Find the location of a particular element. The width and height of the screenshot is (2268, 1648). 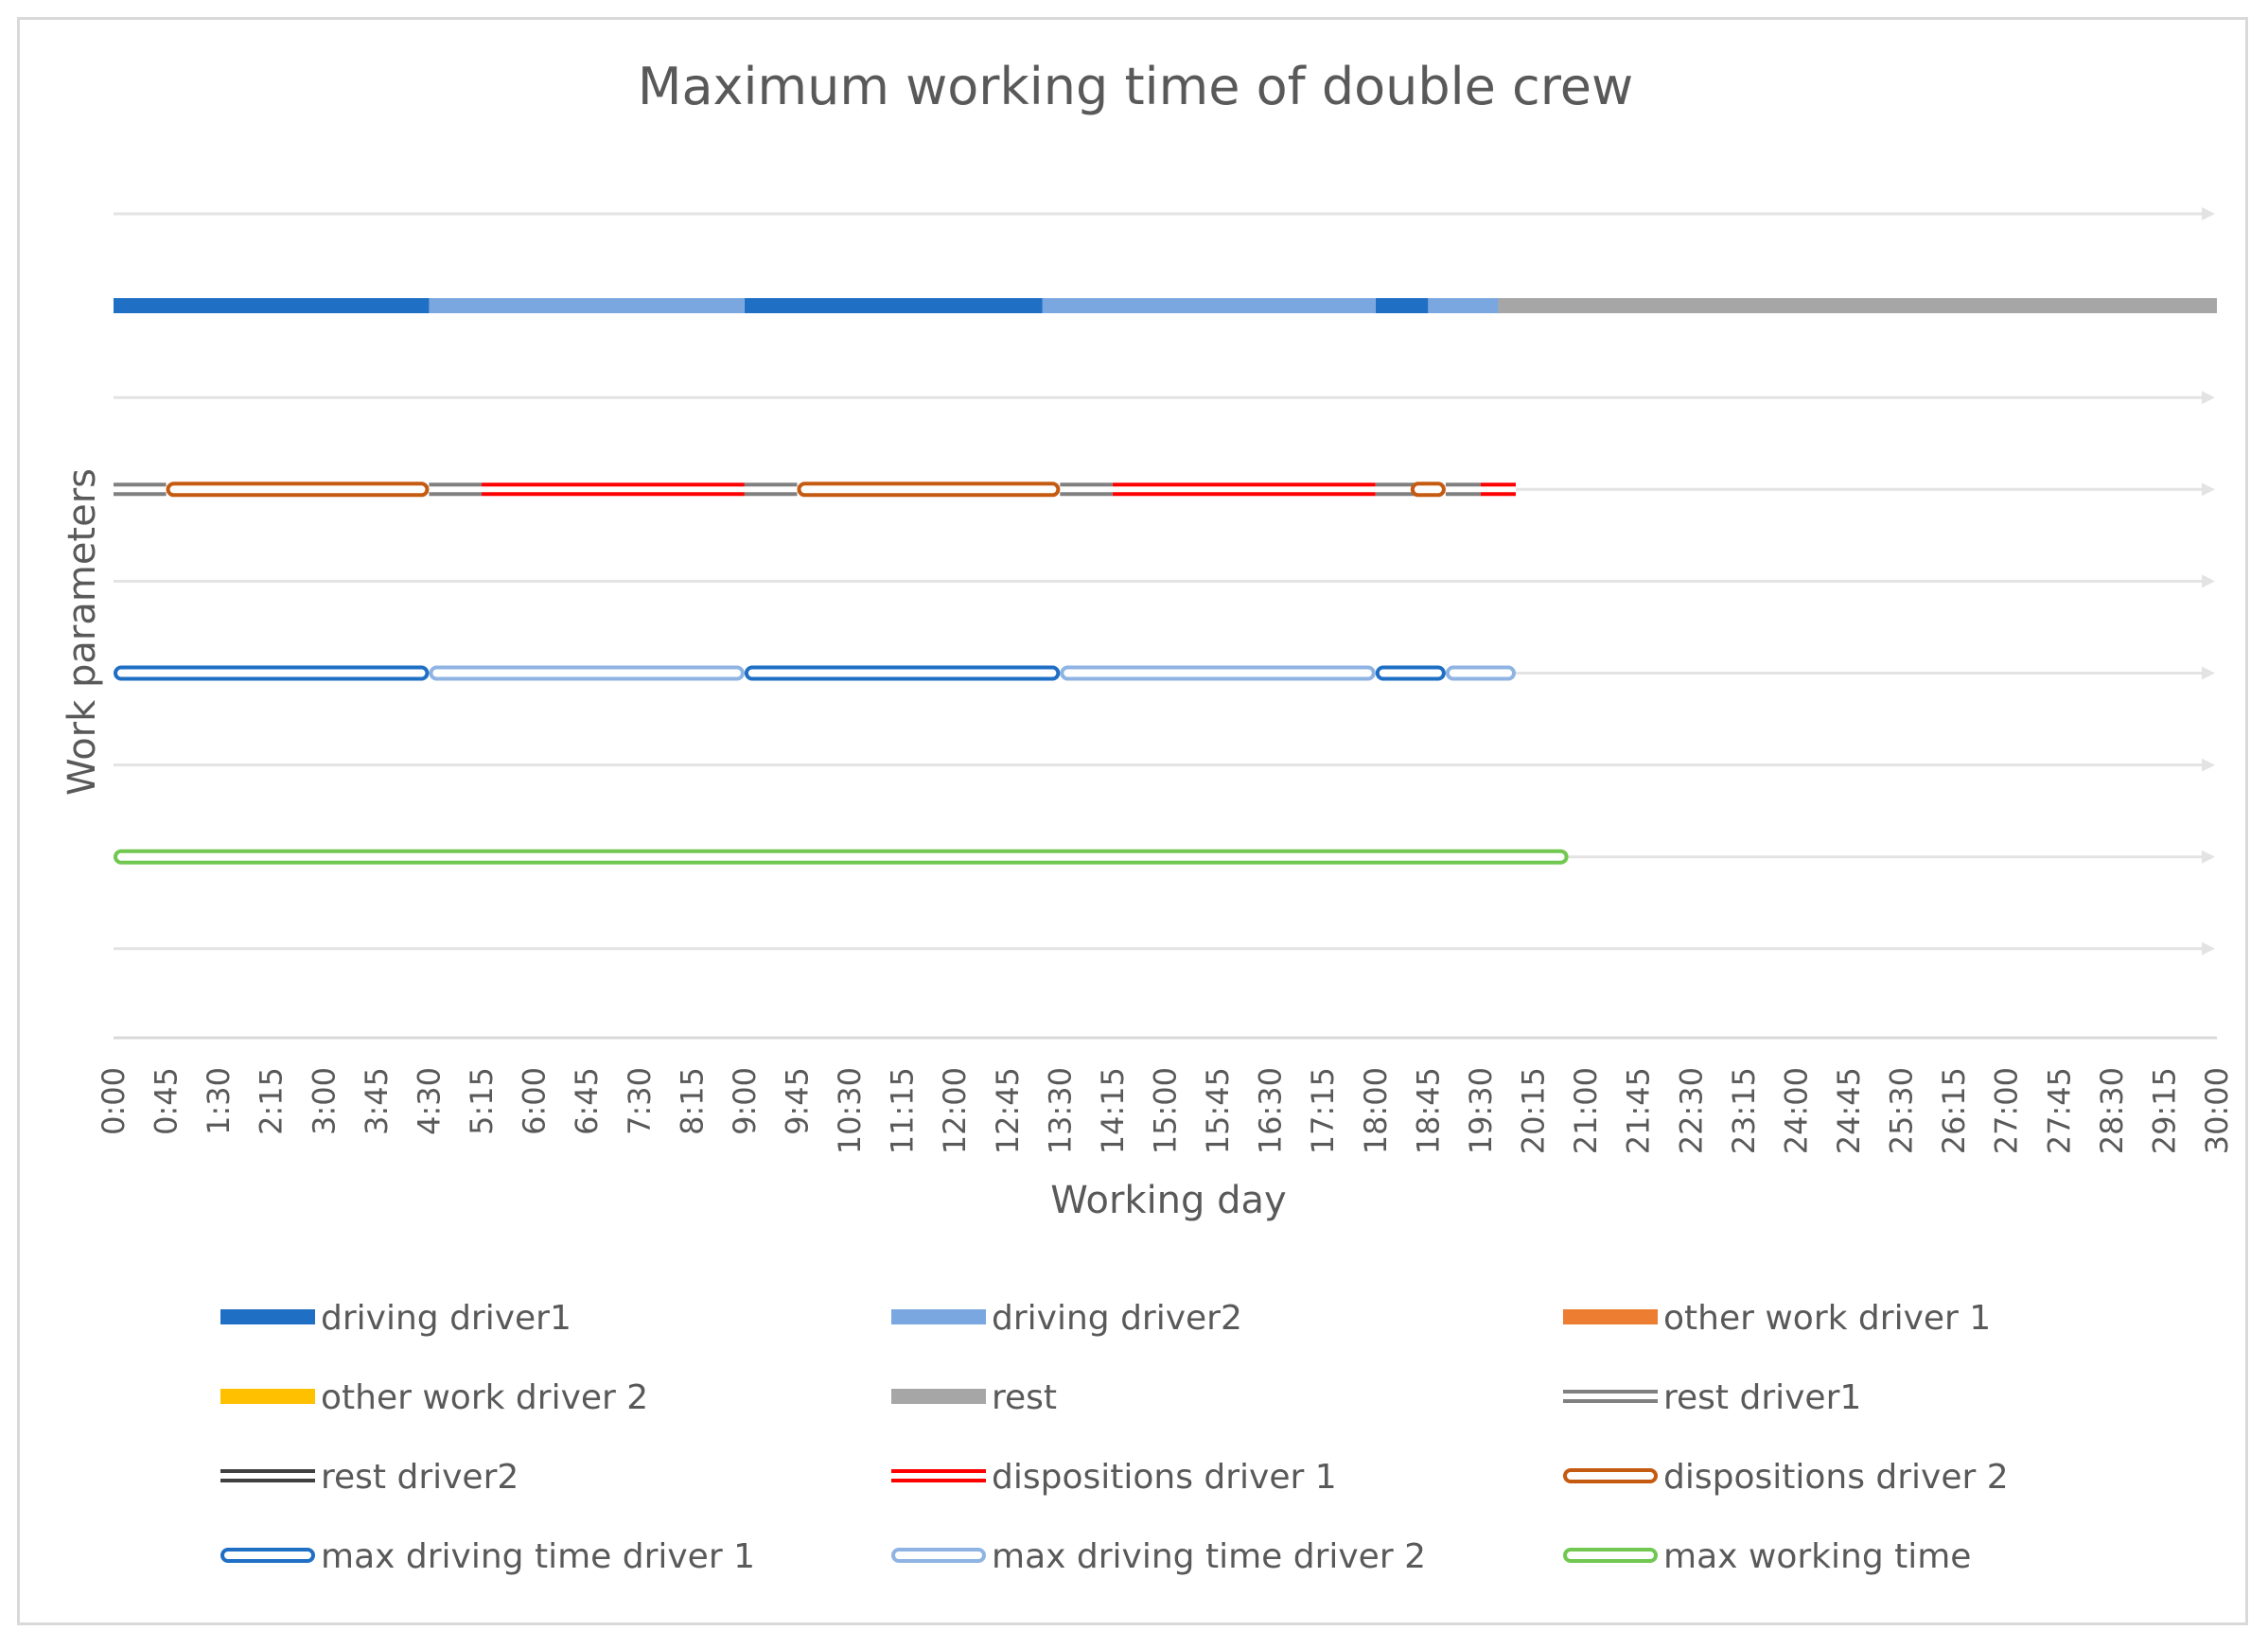

x-tick-label: 25:30 is located at coordinates (1902, 1110).